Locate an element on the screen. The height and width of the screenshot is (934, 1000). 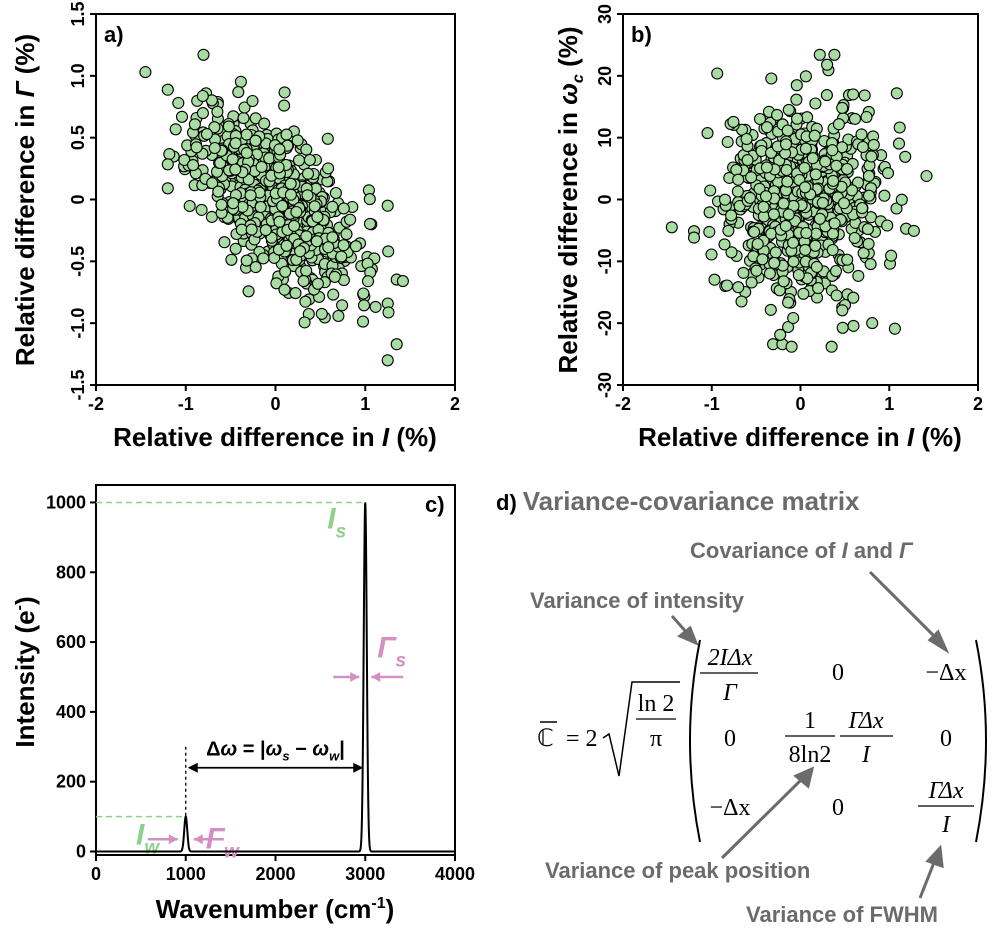
m21: 0 is located at coordinates (730, 739).